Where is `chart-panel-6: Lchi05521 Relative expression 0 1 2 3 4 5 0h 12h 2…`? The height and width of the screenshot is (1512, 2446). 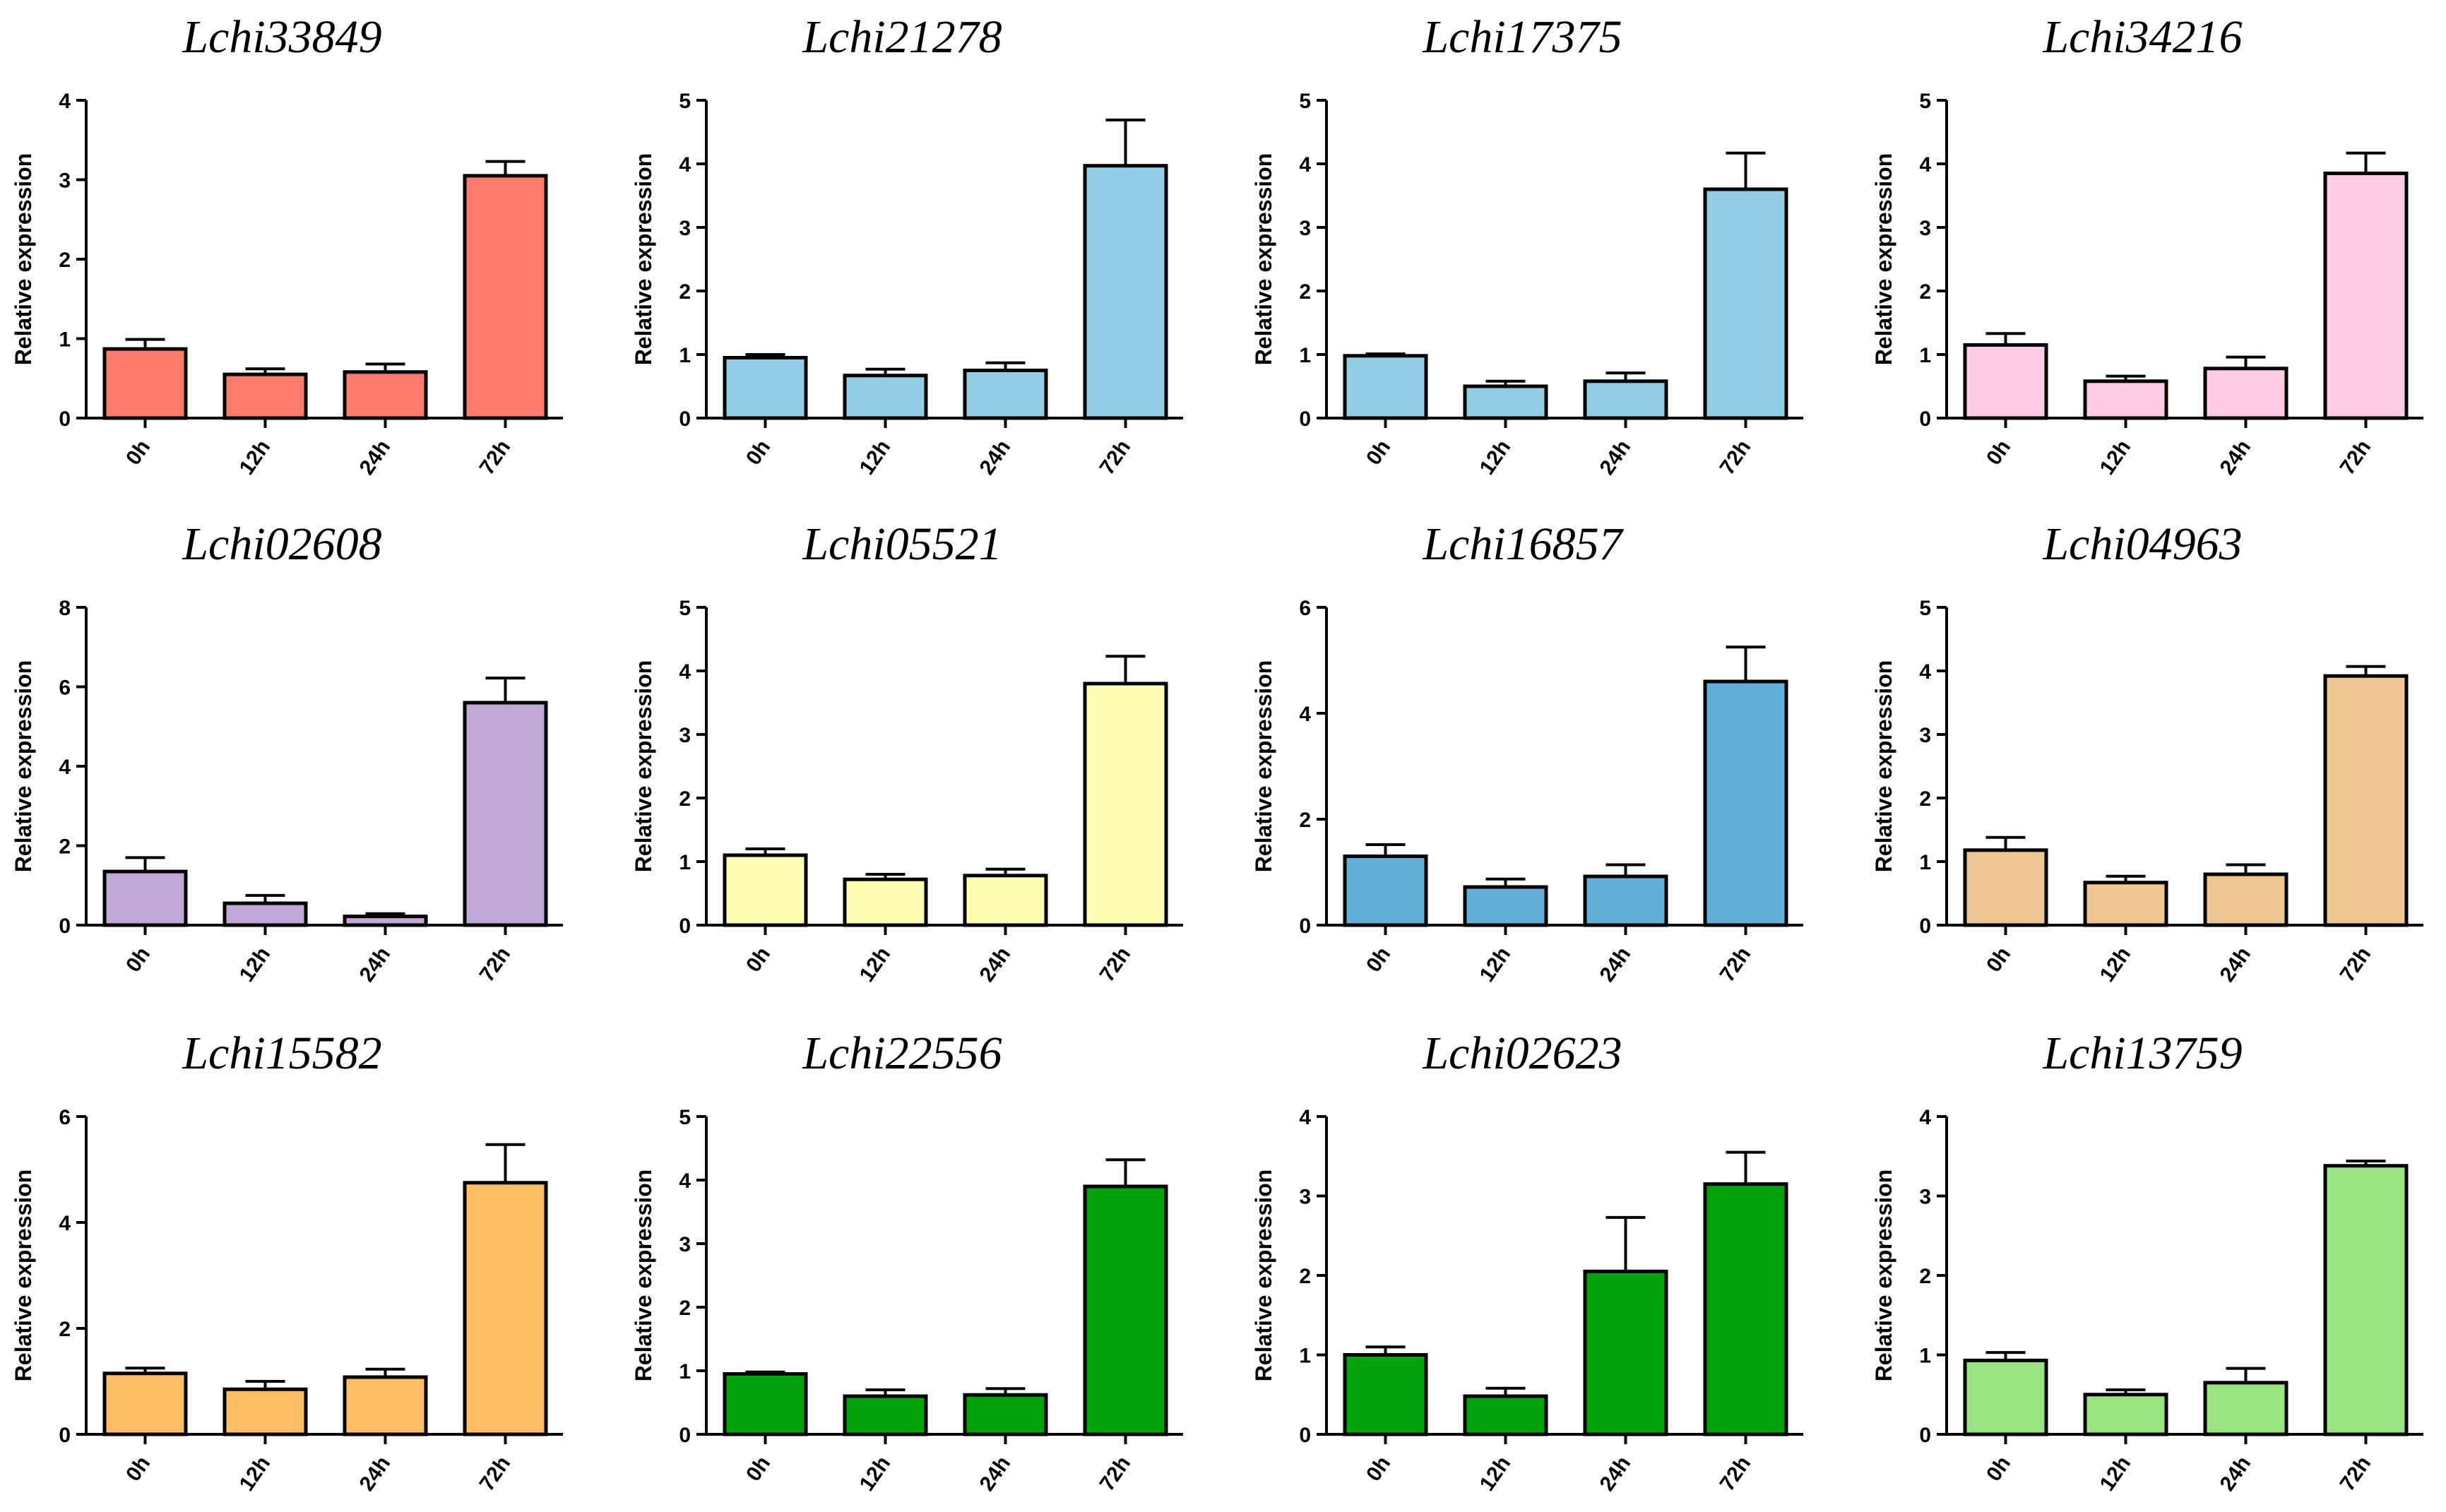 chart-panel-6: Lchi05521 Relative expression 0 1 2 3 4 5 0h 12h 2… is located at coordinates (907, 752).